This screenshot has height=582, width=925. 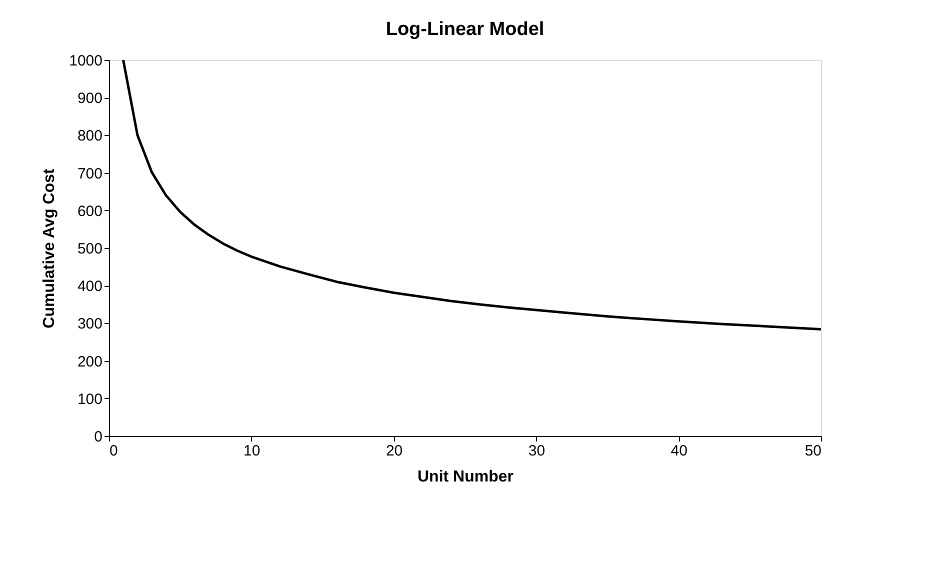 What do you see at coordinates (89, 136) in the screenshot?
I see `y-tick-label: 800` at bounding box center [89, 136].